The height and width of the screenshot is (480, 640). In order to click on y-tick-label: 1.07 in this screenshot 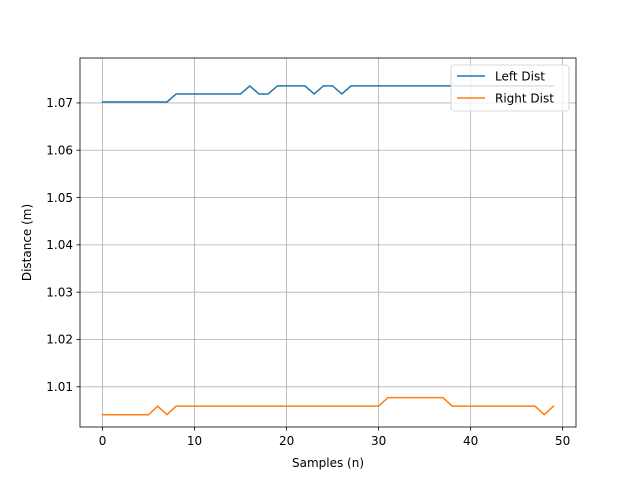, I will do `click(59, 103)`.